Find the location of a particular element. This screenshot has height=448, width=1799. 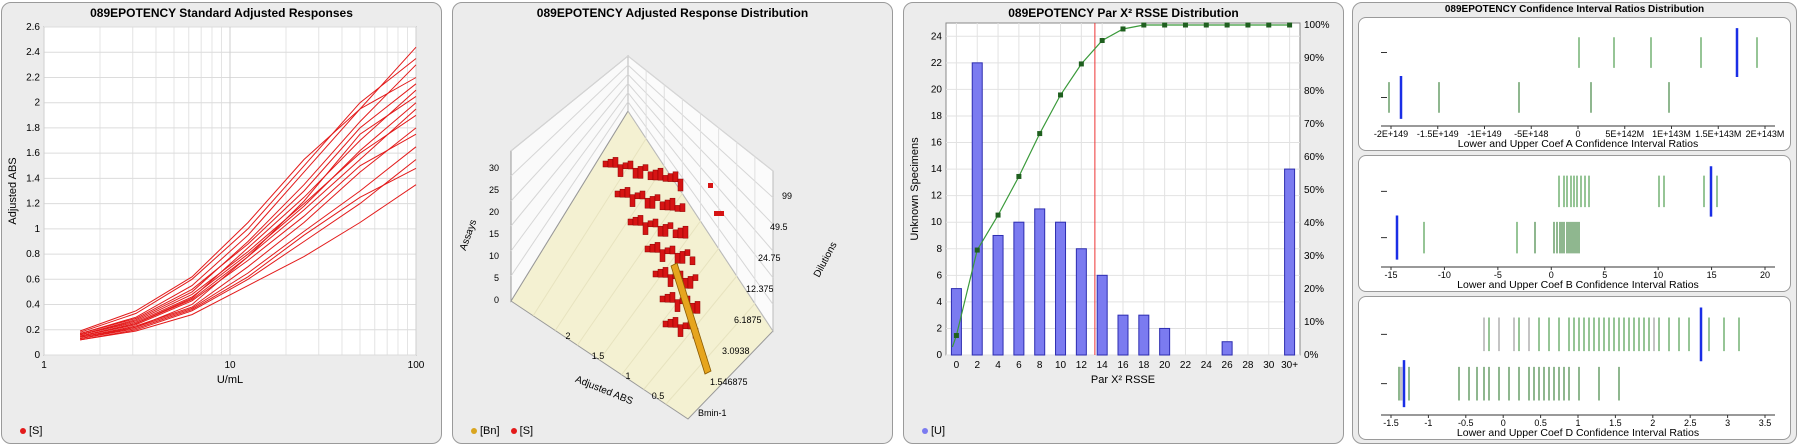

legend: [S] is located at coordinates (35, 431).